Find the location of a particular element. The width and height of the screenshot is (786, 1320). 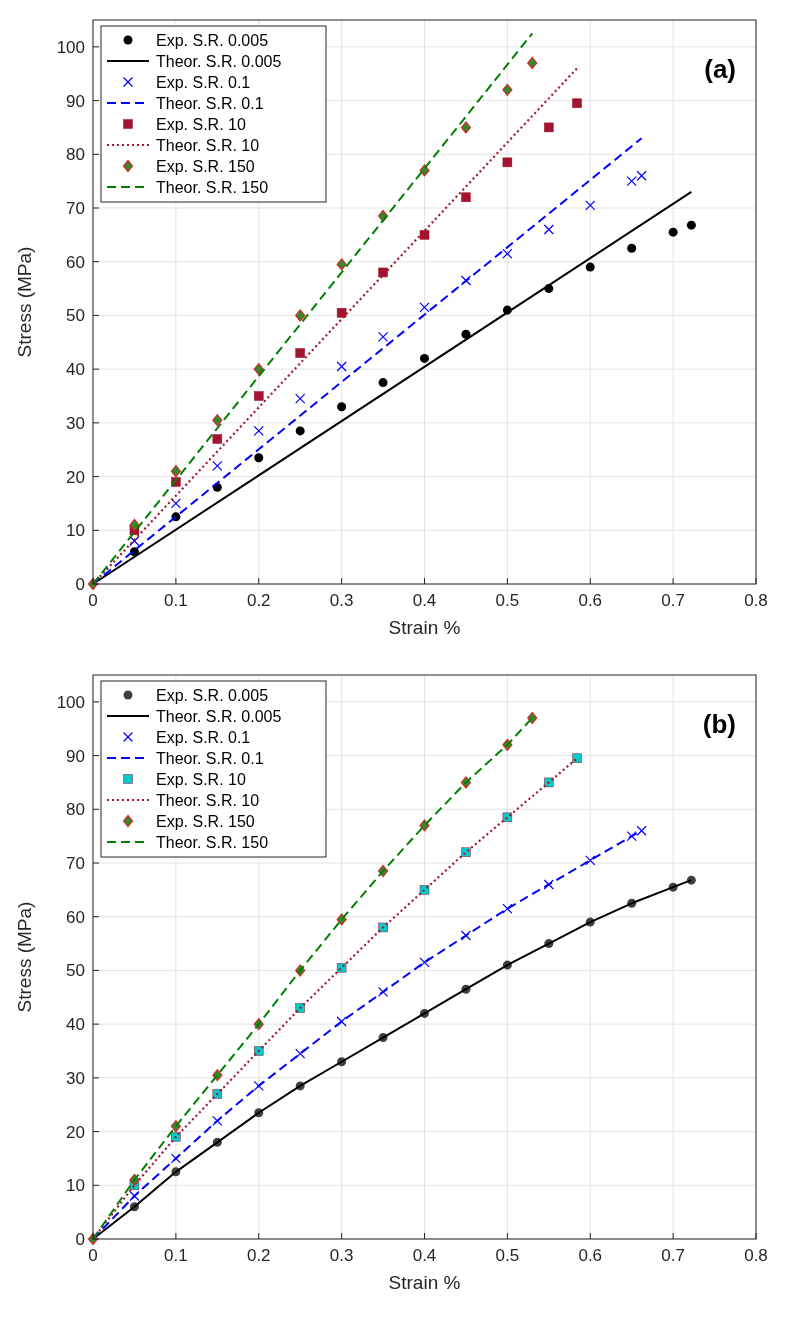

legend-label: Theor. S.R. 0.1 is located at coordinates (210, 103).